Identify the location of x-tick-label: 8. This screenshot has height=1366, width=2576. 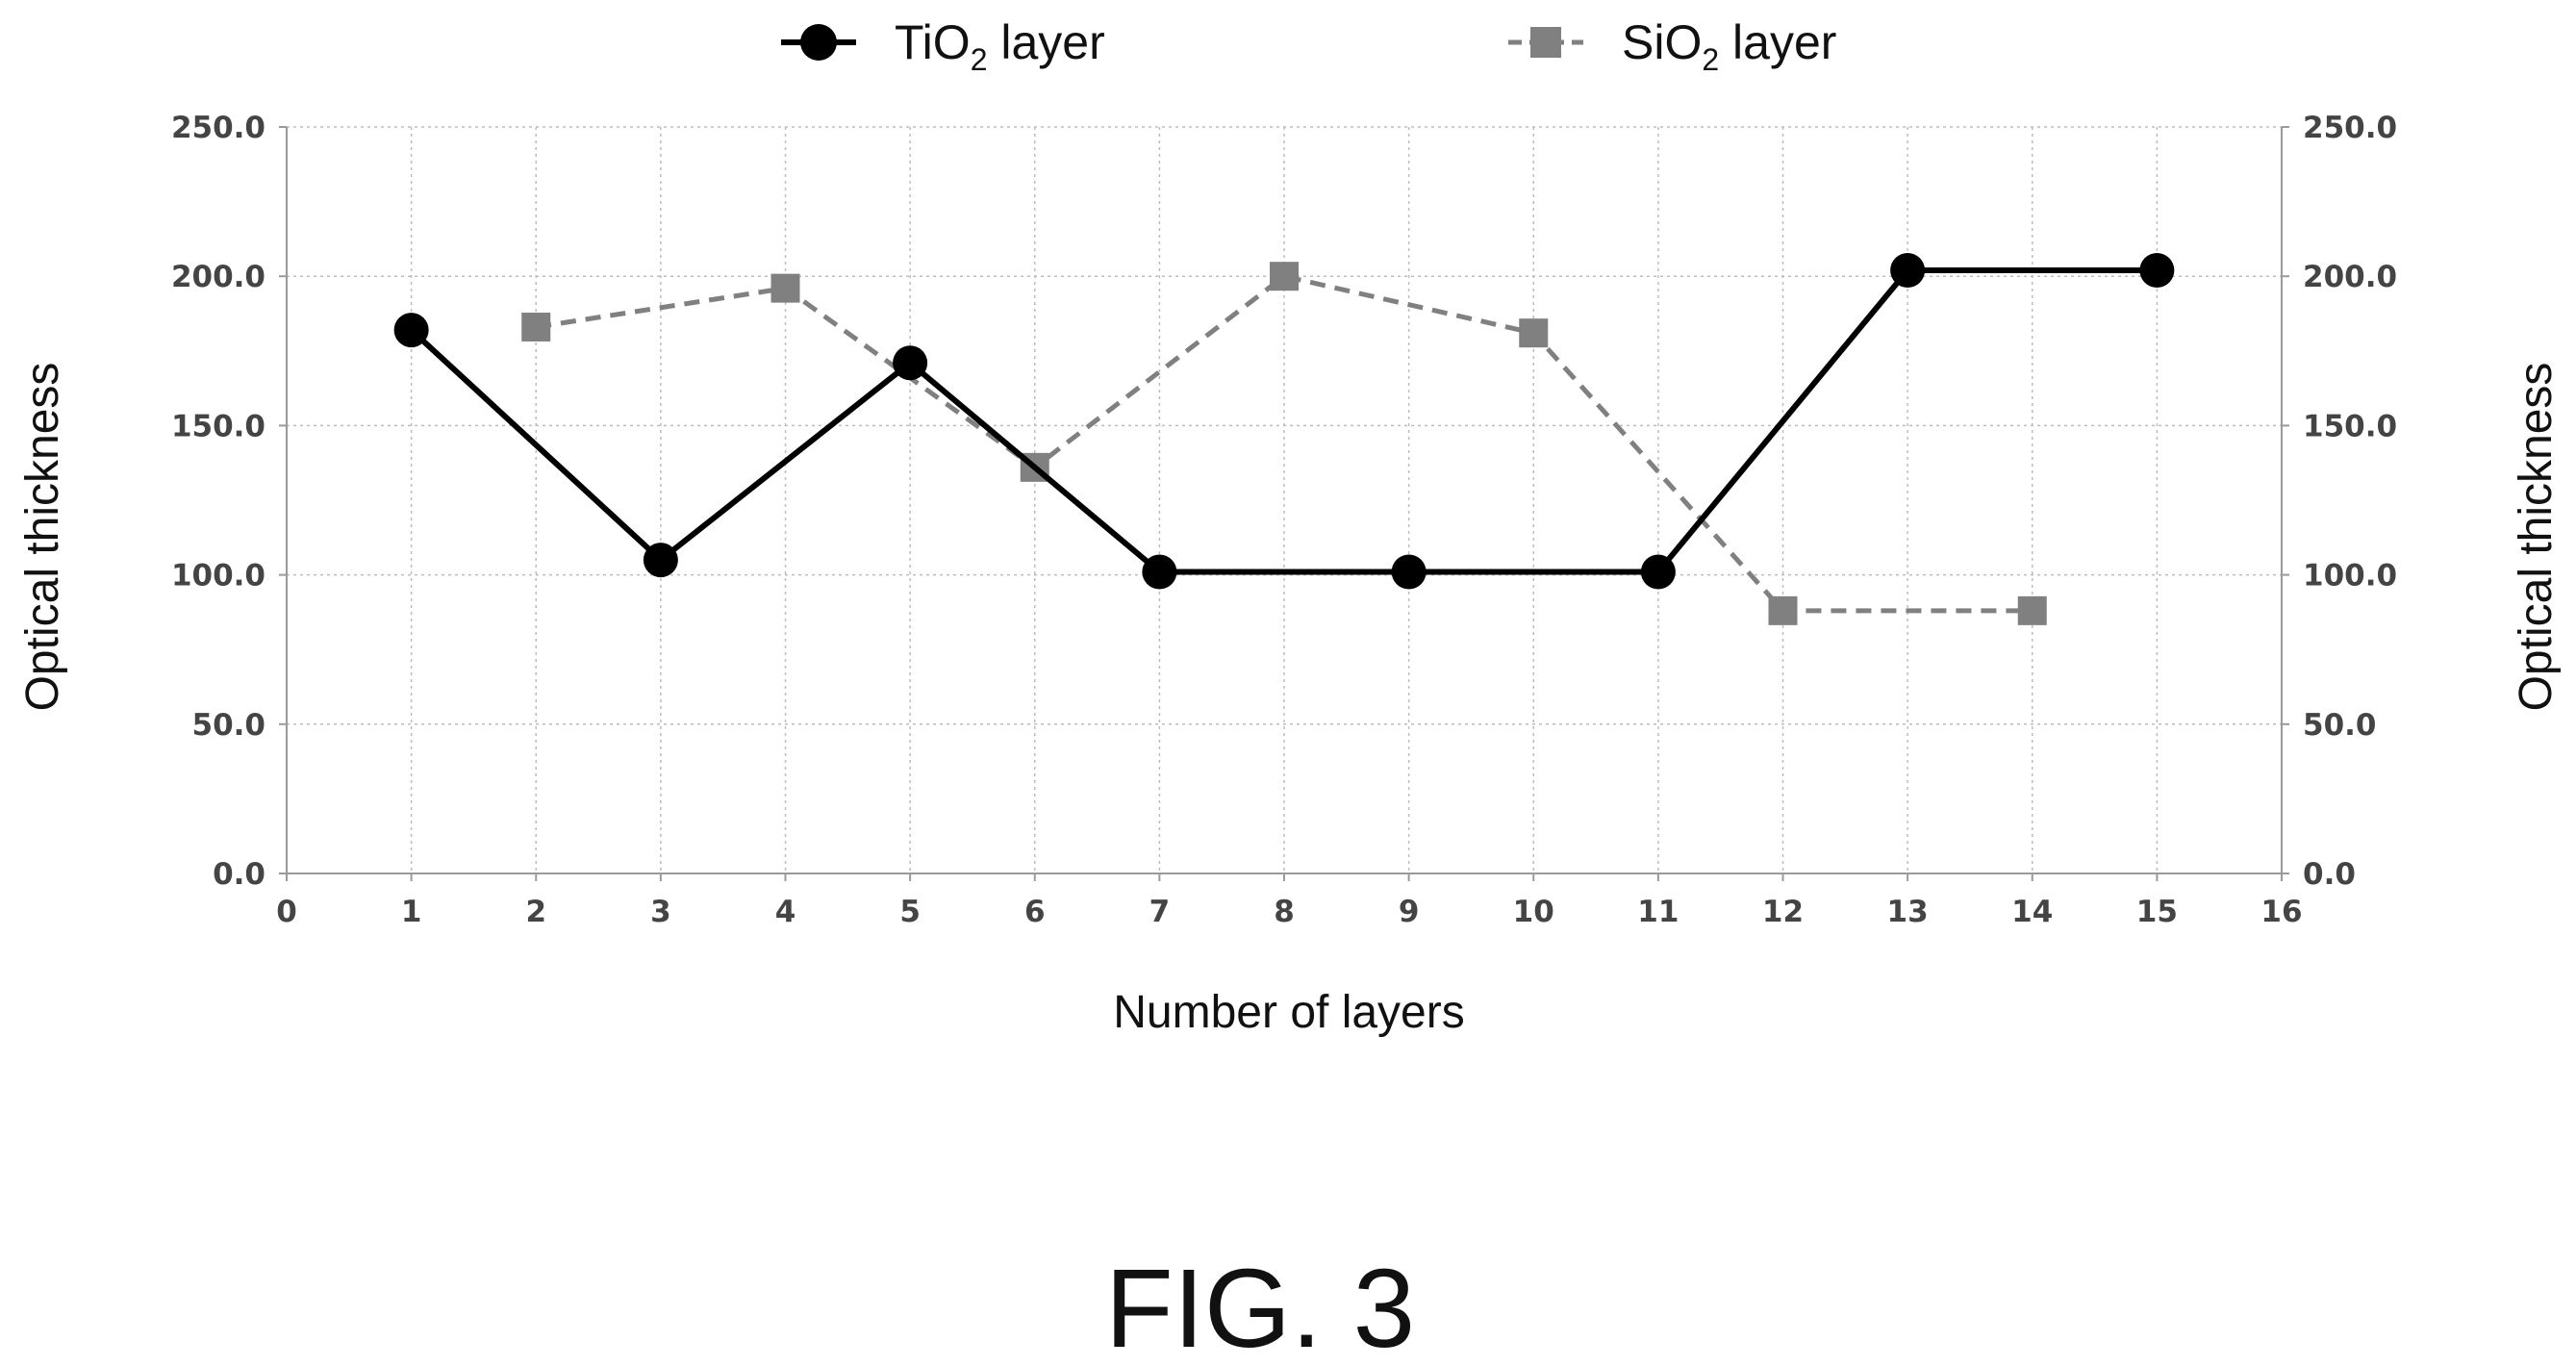
(1284, 912).